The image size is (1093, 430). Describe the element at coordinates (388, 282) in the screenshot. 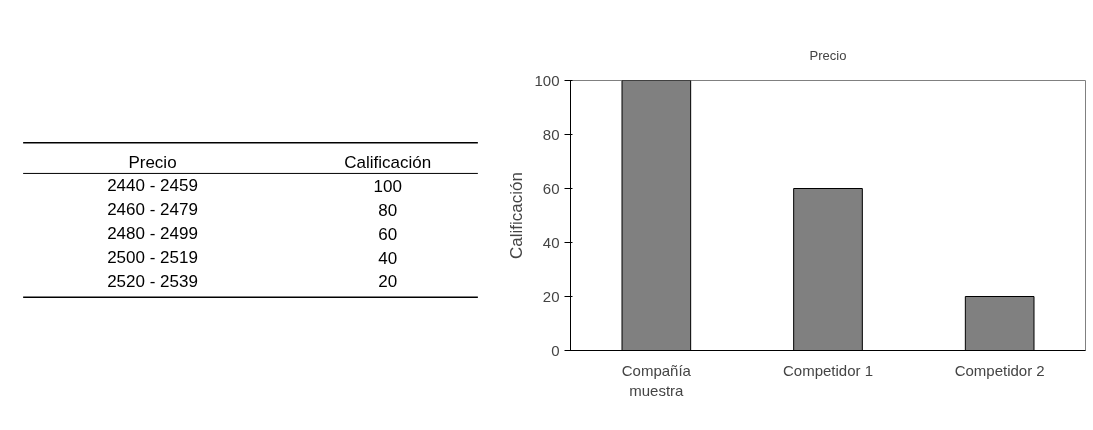

I see `data-label: 20` at that location.